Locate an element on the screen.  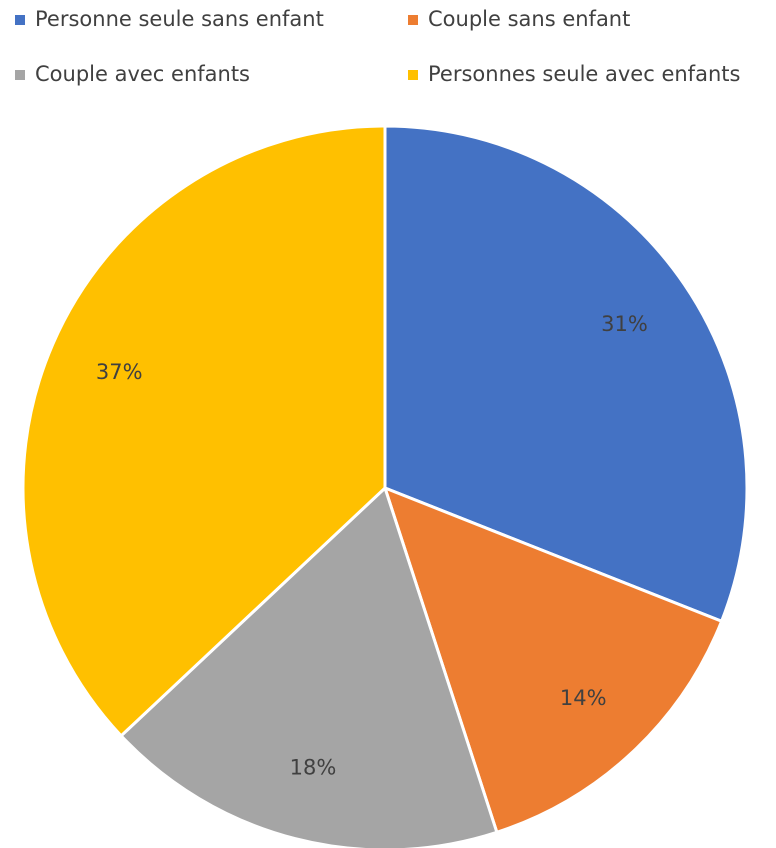
data-label: 31% is located at coordinates (624, 324).